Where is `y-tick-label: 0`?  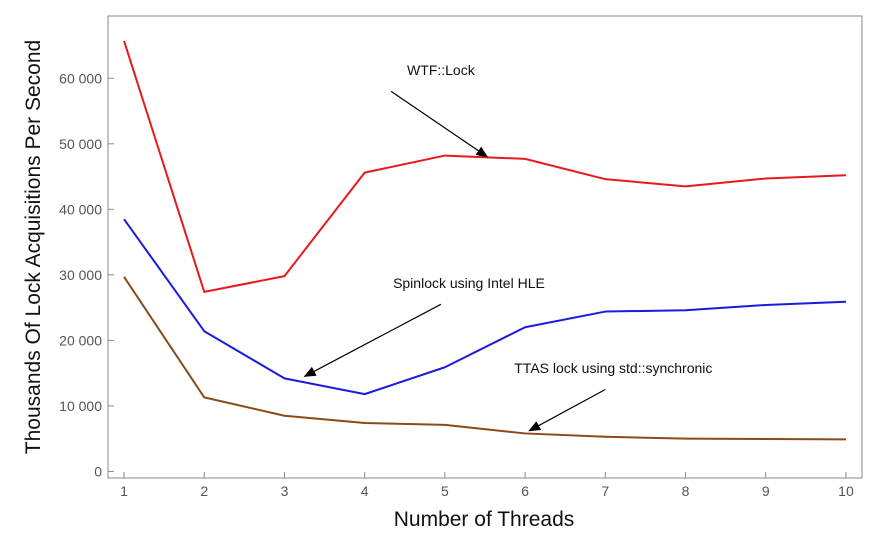
y-tick-label: 0 is located at coordinates (98, 471).